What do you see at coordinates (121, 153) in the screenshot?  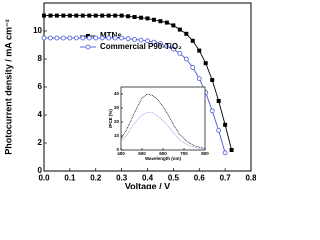 I see `x-tick-label: 400` at bounding box center [121, 153].